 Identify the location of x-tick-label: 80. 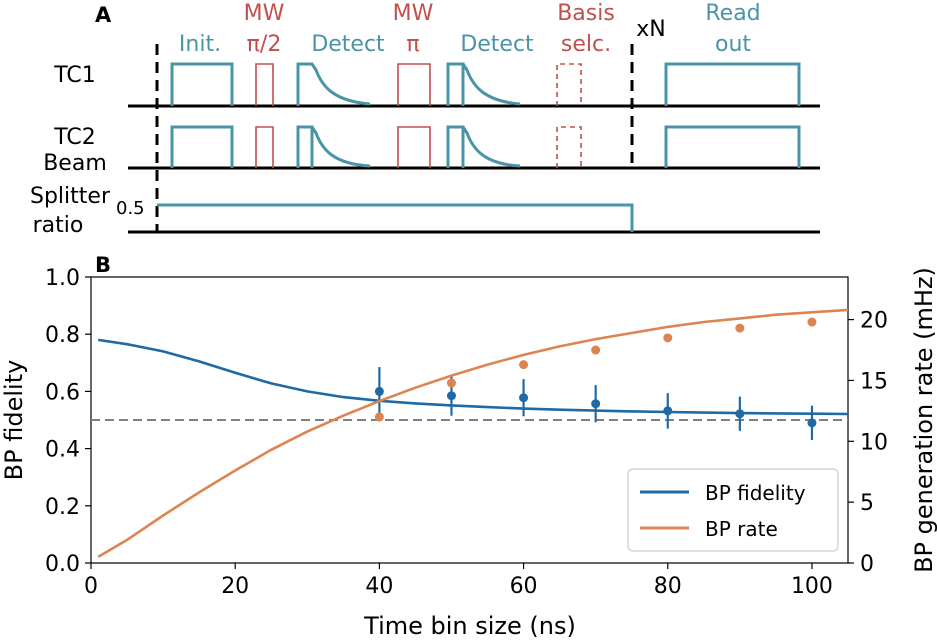
(668, 586).